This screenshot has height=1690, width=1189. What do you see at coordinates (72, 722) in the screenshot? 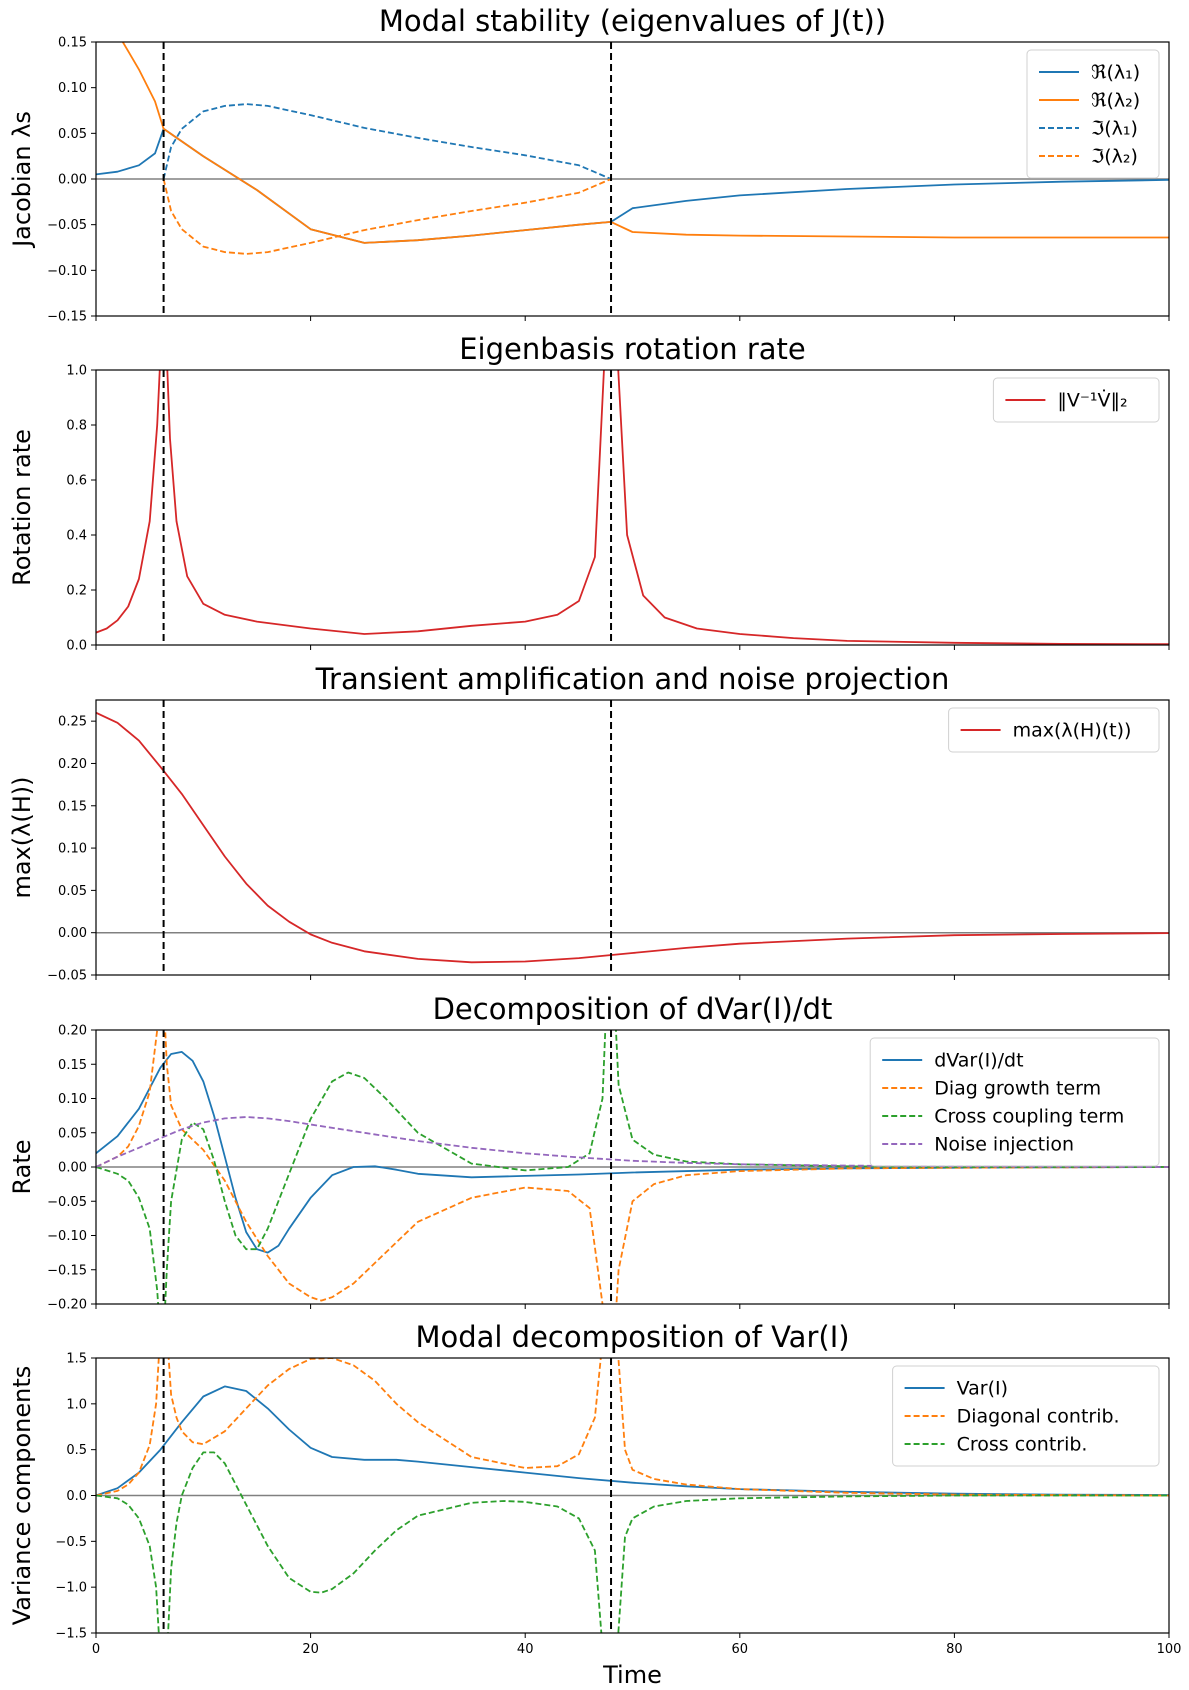
I see `y-tick-label: 0.25` at bounding box center [72, 722].